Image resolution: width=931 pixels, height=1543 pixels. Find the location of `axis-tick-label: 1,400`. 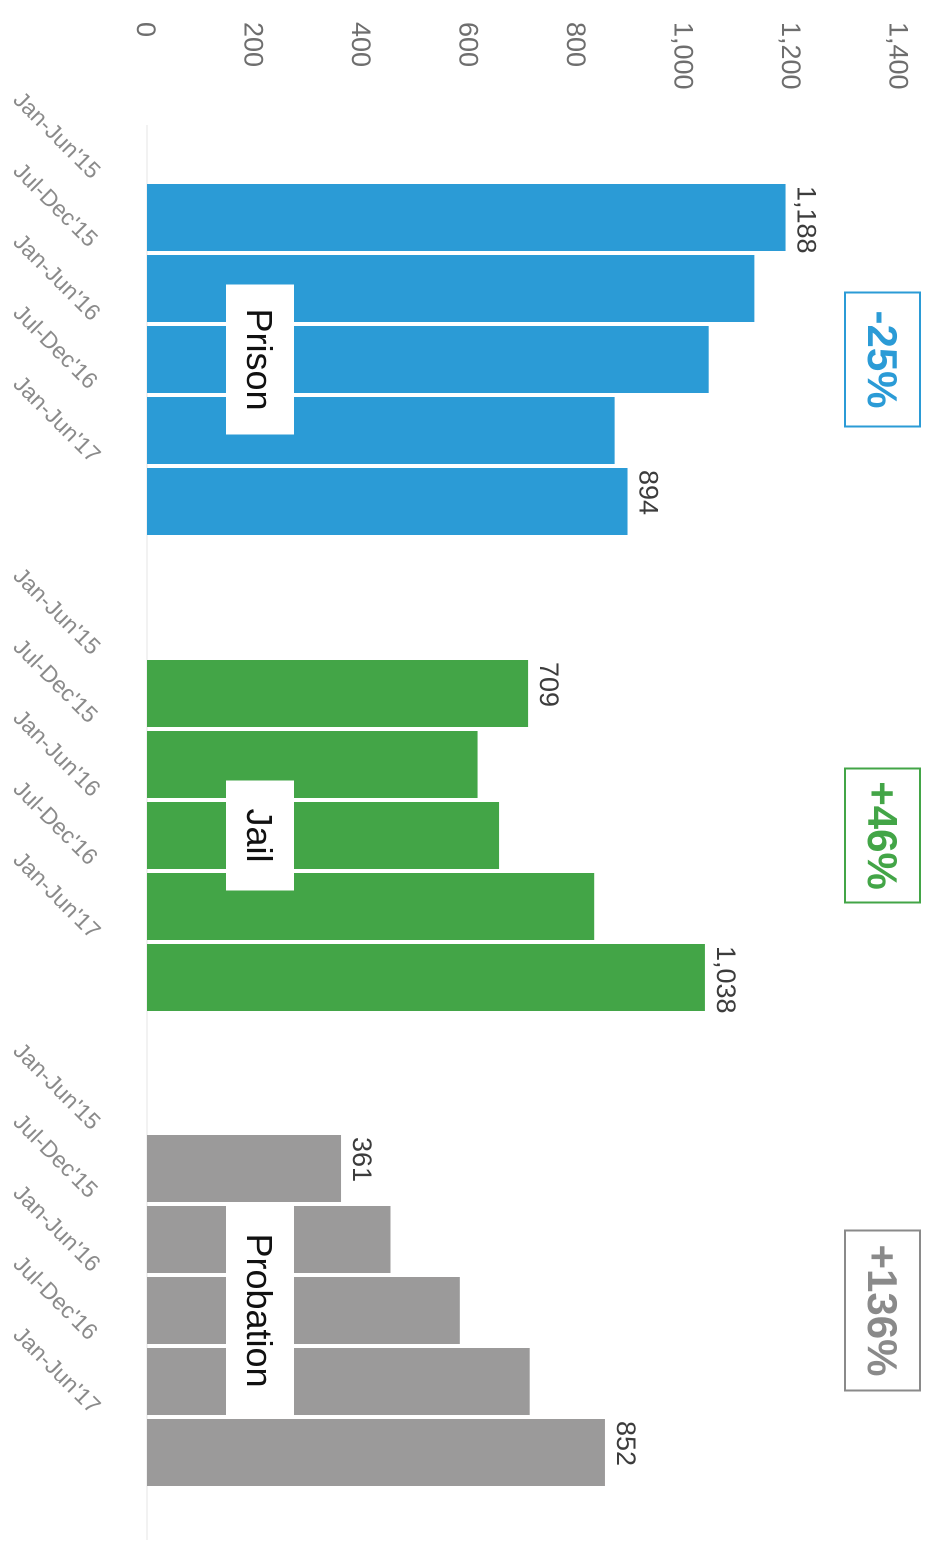

axis-tick-label: 1,400 is located at coordinates (899, 56).